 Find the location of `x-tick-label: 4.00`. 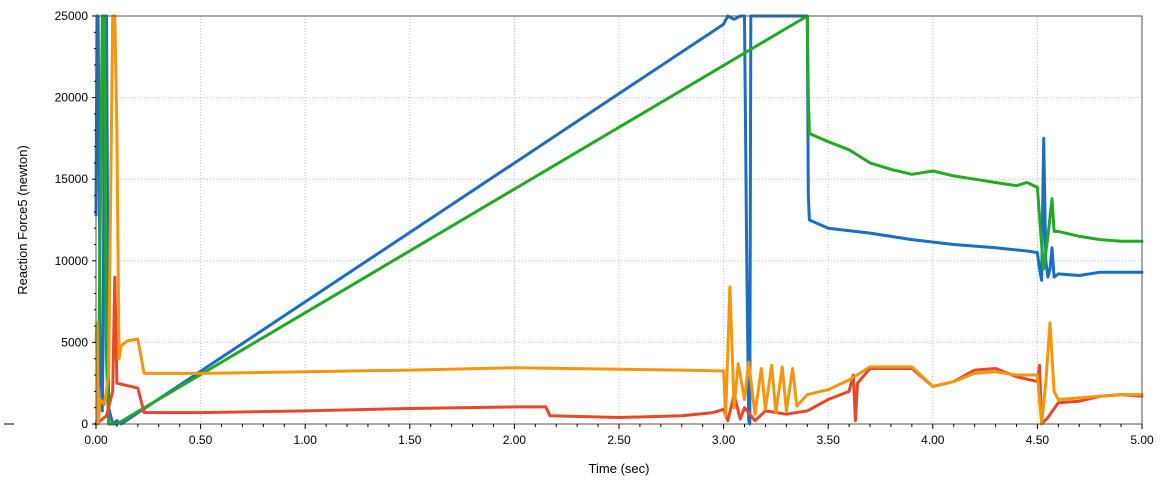

x-tick-label: 4.00 is located at coordinates (933, 440).